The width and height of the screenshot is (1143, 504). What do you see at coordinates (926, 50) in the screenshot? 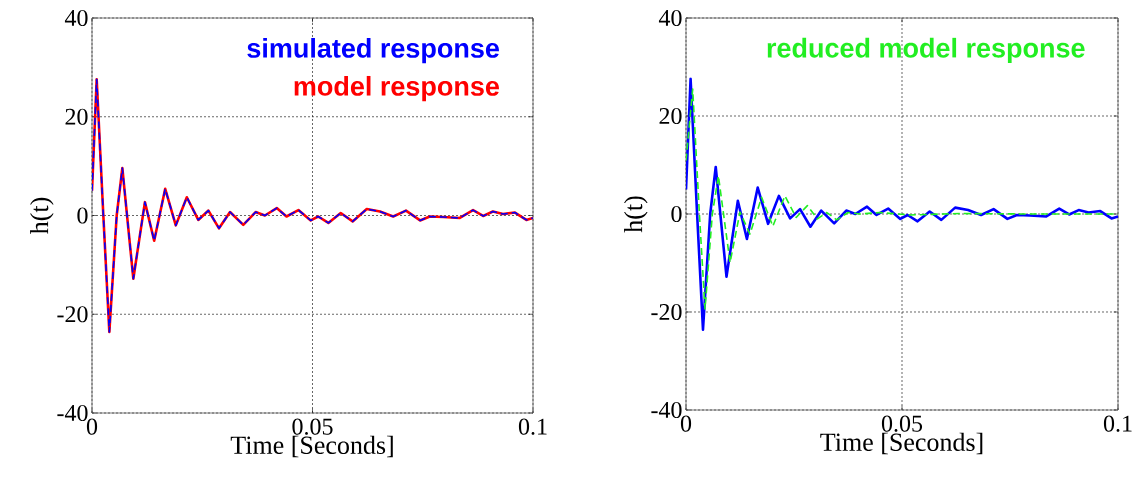
I see `text: reduced model response` at bounding box center [926, 50].